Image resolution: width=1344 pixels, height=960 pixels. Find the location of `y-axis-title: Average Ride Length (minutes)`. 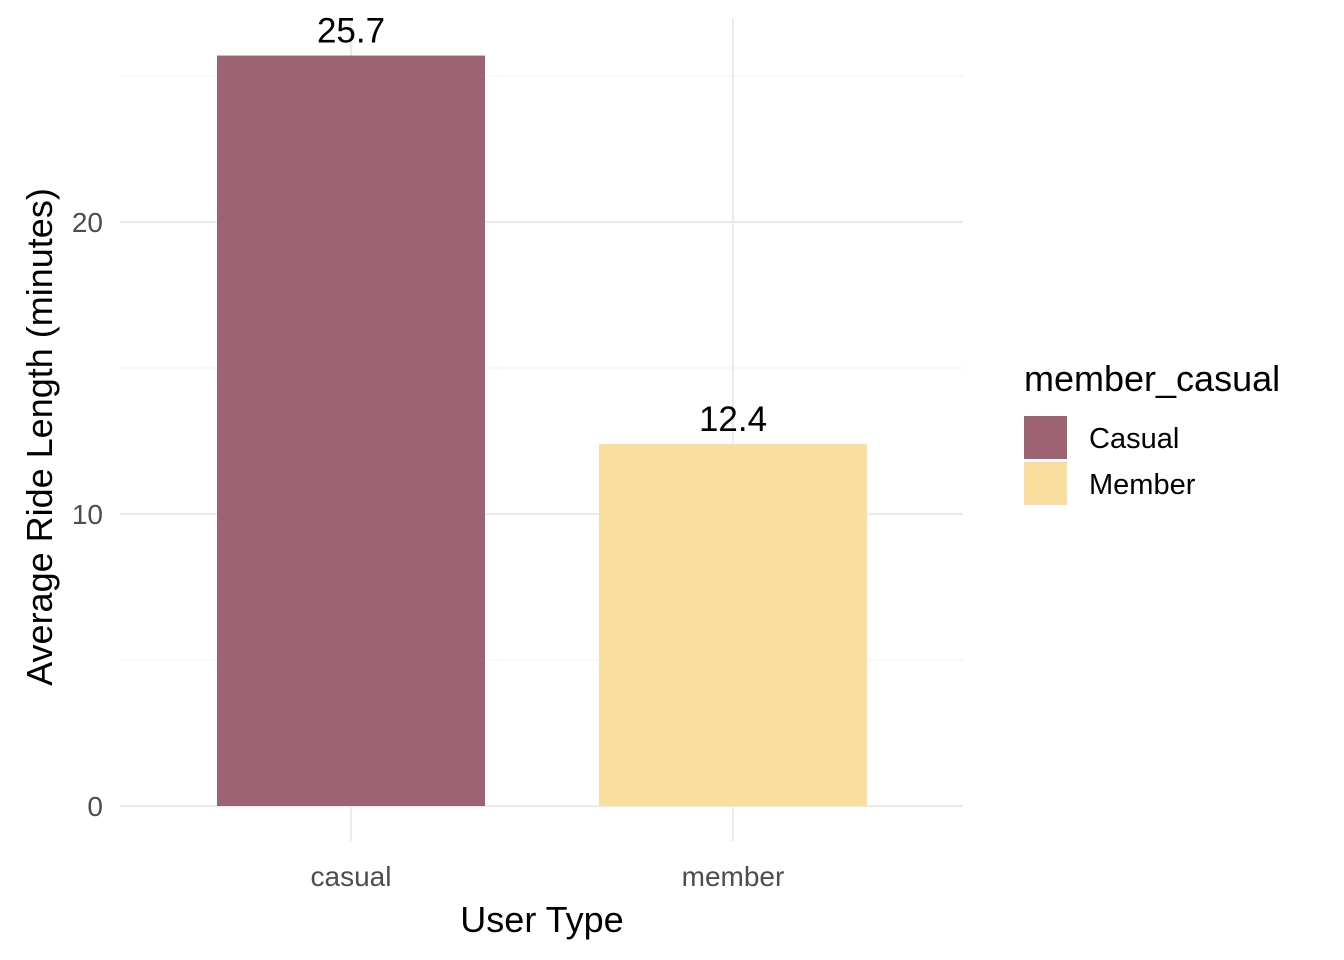

y-axis-title: Average Ride Length (minutes) is located at coordinates (39, 437).